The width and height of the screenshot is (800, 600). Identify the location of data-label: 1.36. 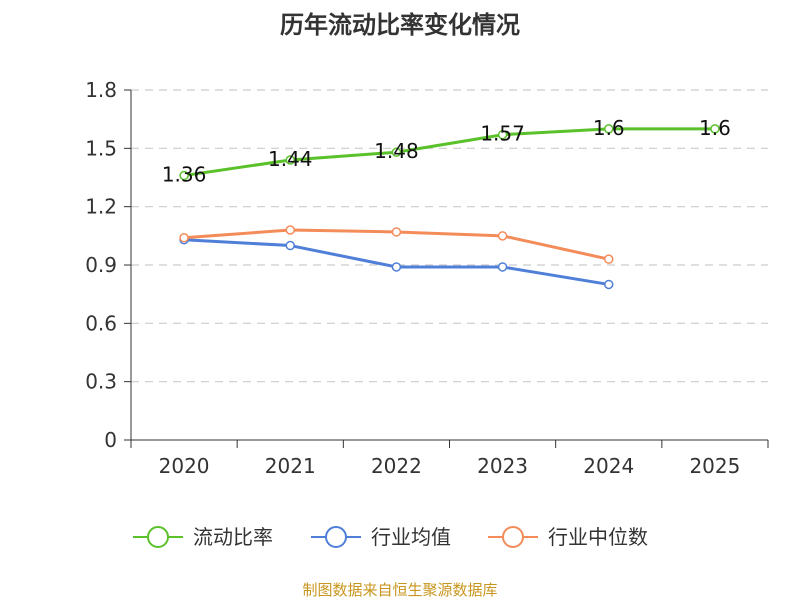
(184, 175).